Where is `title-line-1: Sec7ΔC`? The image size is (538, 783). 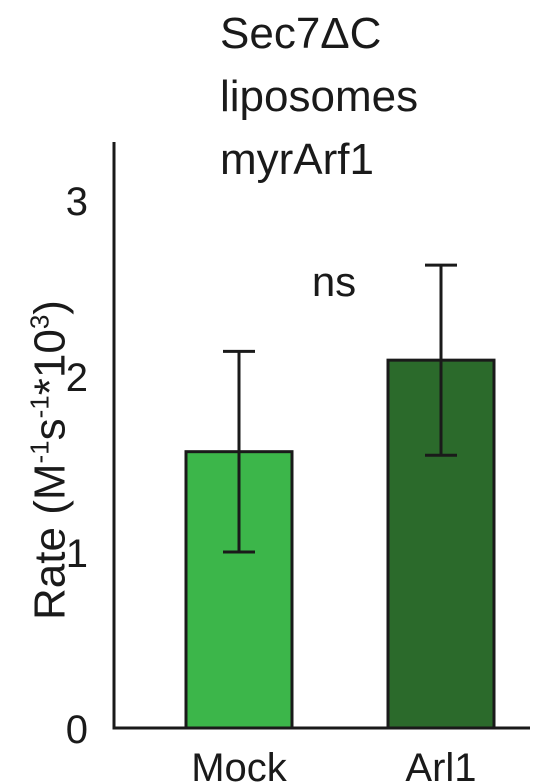 title-line-1: Sec7ΔC is located at coordinates (301, 33).